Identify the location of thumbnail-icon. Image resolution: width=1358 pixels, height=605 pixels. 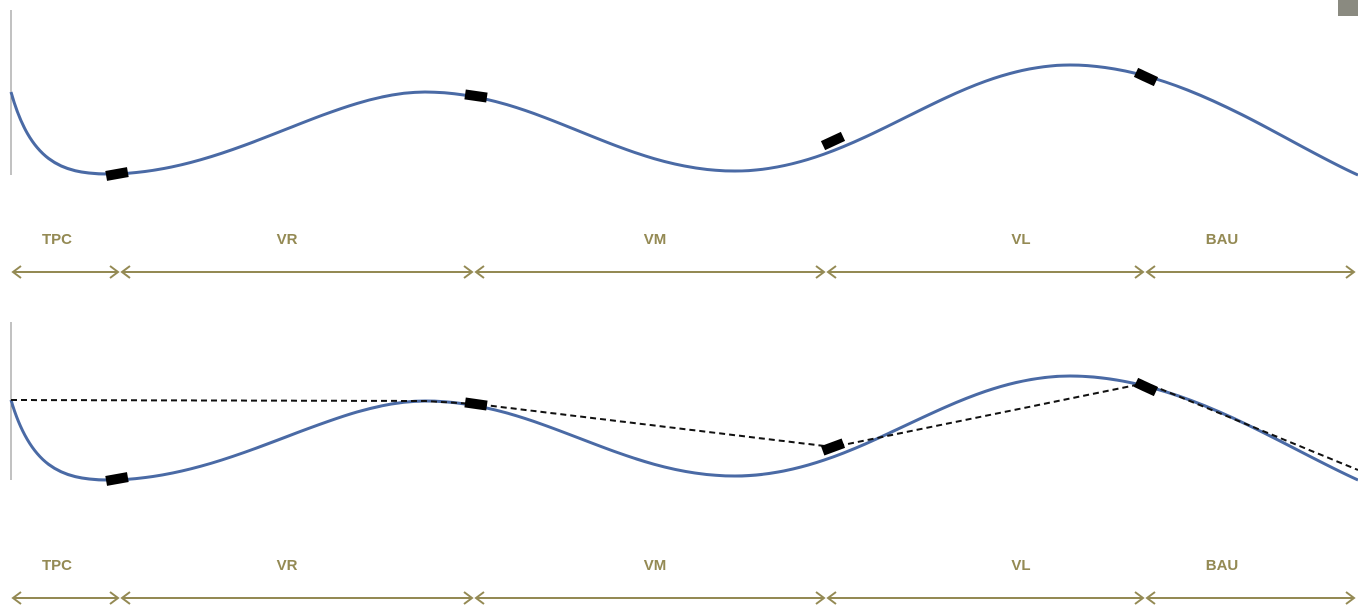
(1348, 8).